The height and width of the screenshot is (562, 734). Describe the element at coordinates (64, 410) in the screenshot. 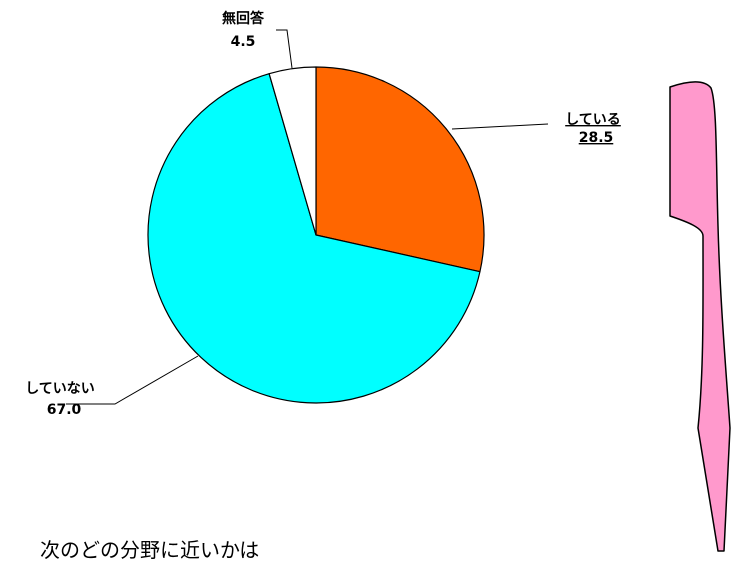

I see `slice-value-shiteinai: 67.0` at that location.